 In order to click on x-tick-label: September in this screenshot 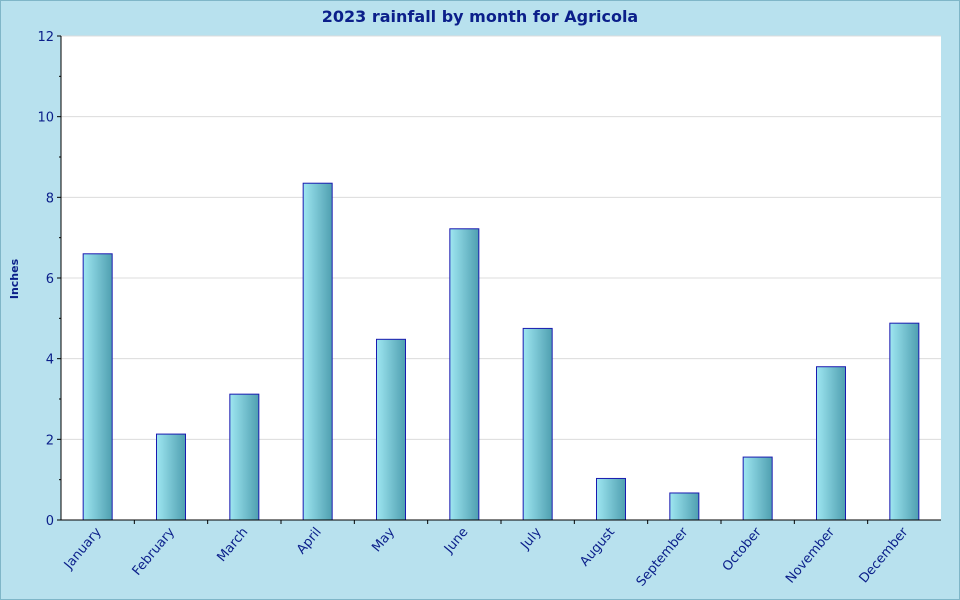, I will do `click(663, 556)`.